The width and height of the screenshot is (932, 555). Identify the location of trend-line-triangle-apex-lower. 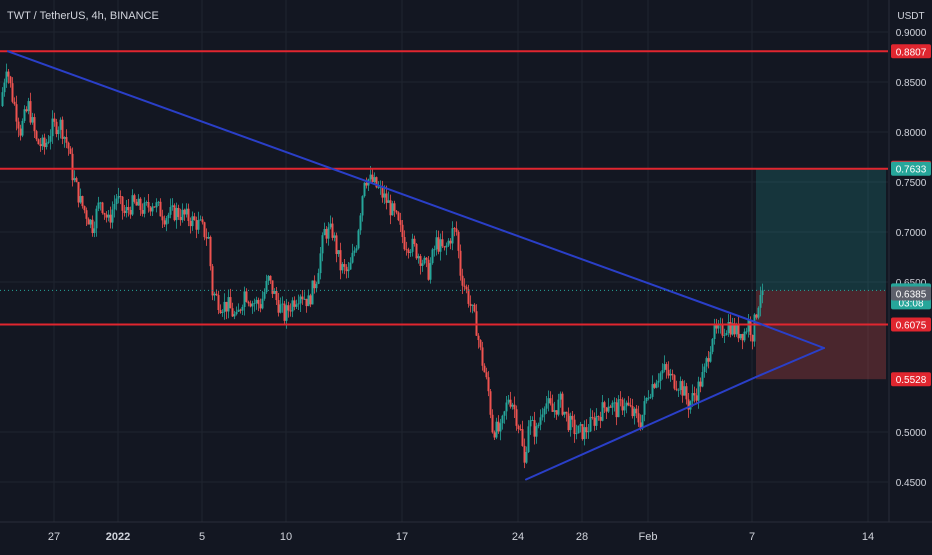
(790, 362).